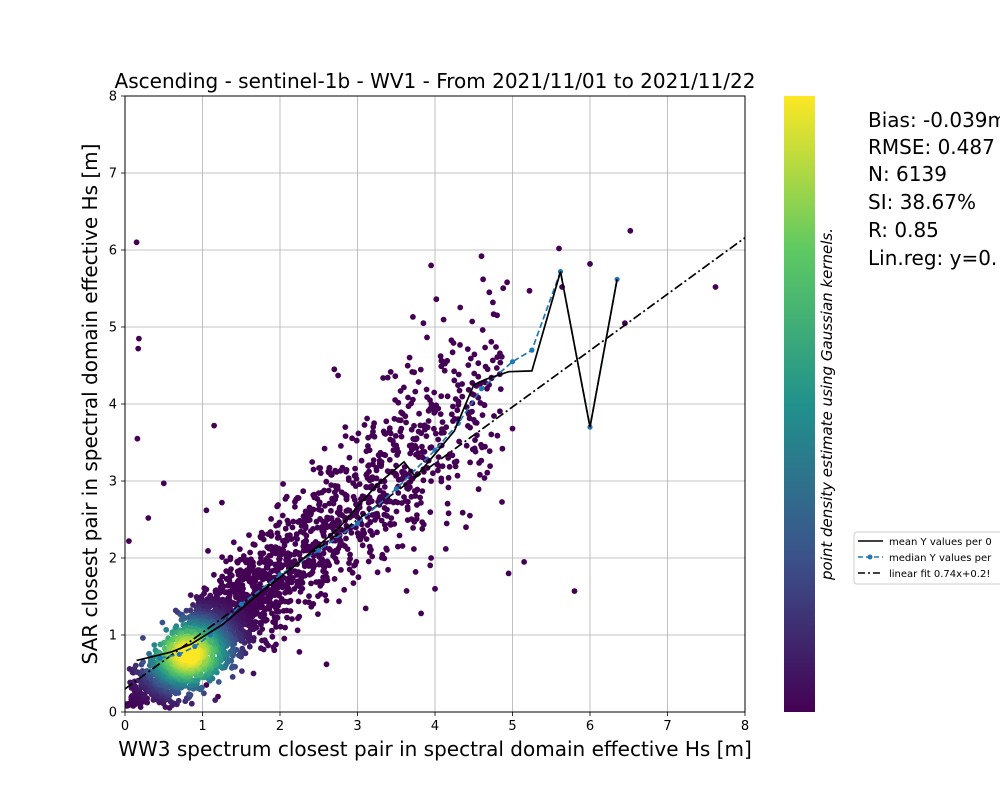 Image resolution: width=1000 pixels, height=800 pixels. I want to click on stat-si: SI: 38.67%, so click(922, 202).